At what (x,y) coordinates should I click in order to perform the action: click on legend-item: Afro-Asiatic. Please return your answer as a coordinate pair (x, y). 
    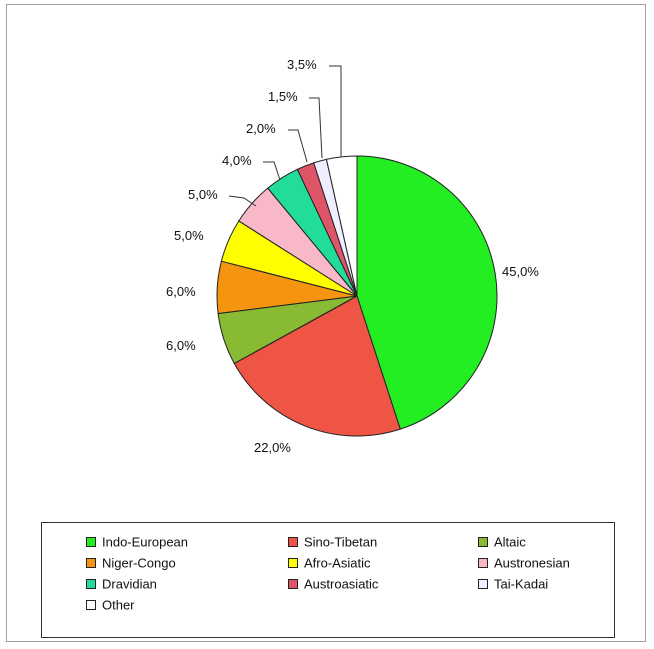
    Looking at the image, I should click on (329, 563).